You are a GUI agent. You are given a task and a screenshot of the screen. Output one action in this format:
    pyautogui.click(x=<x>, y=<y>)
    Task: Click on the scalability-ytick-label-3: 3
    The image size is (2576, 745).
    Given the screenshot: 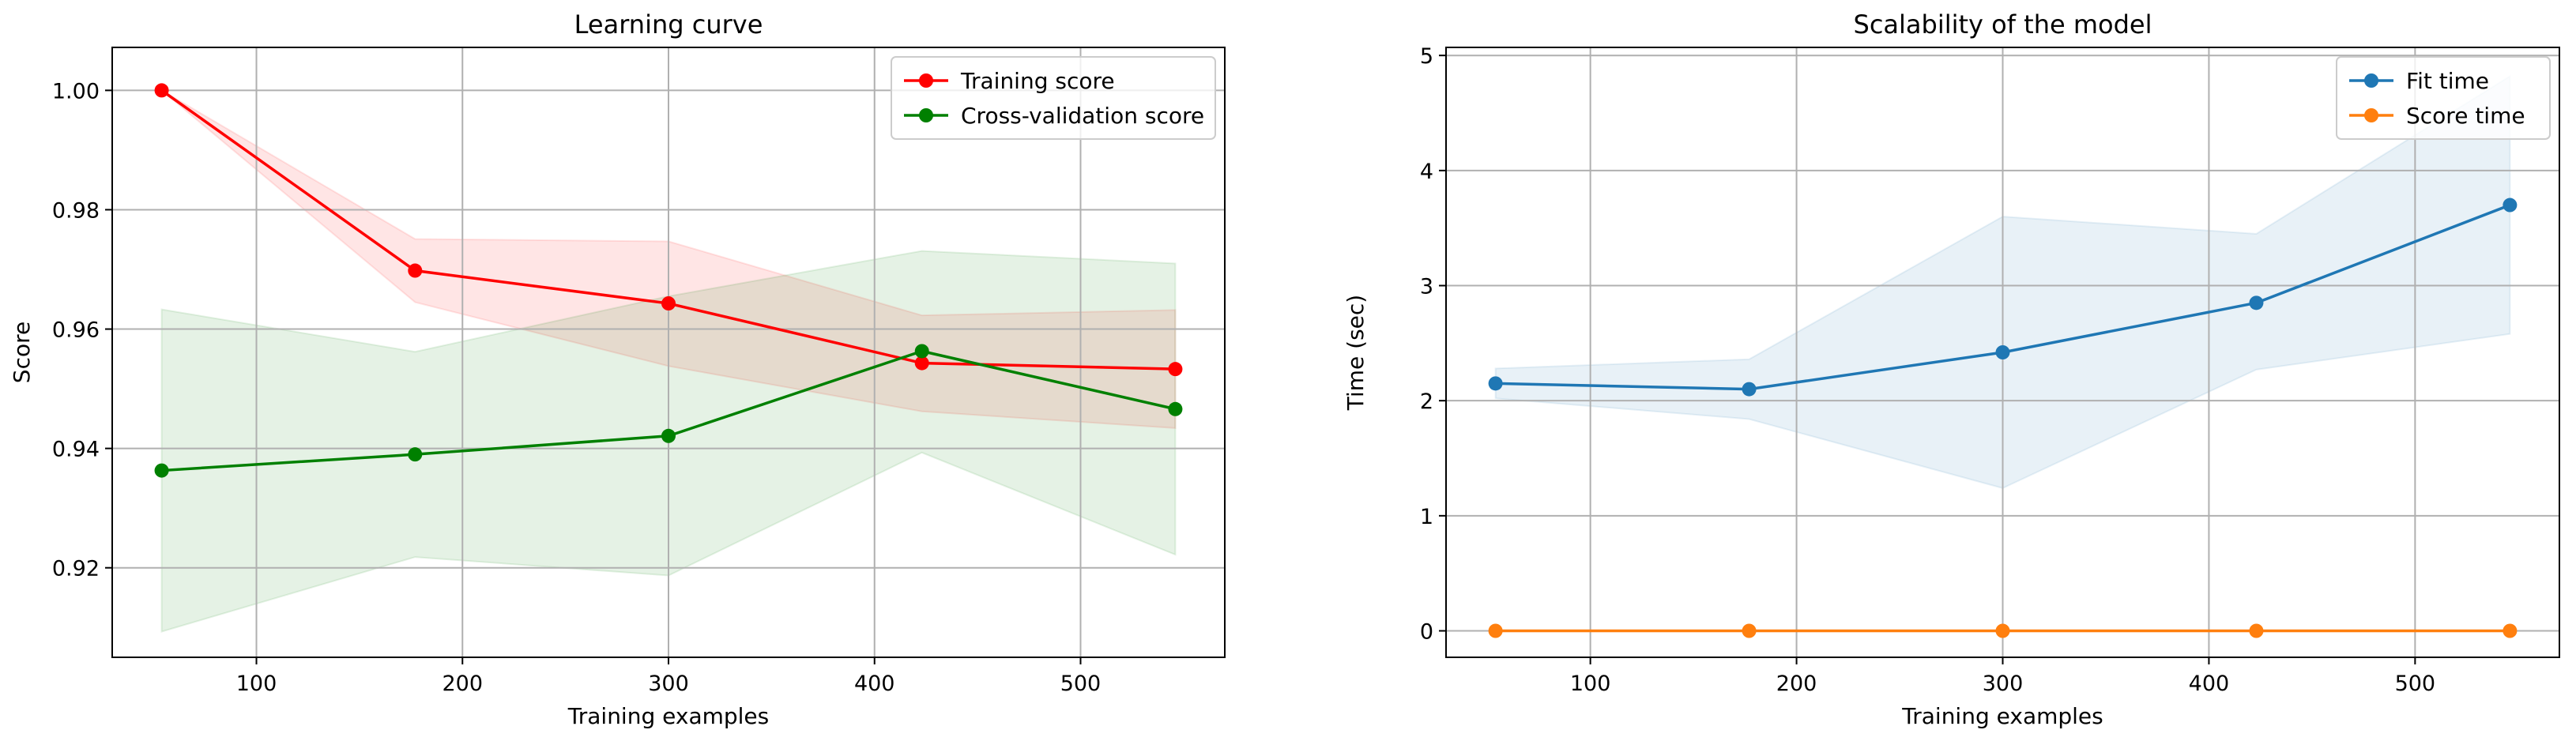 What is the action you would take?
    pyautogui.click(x=1426, y=287)
    